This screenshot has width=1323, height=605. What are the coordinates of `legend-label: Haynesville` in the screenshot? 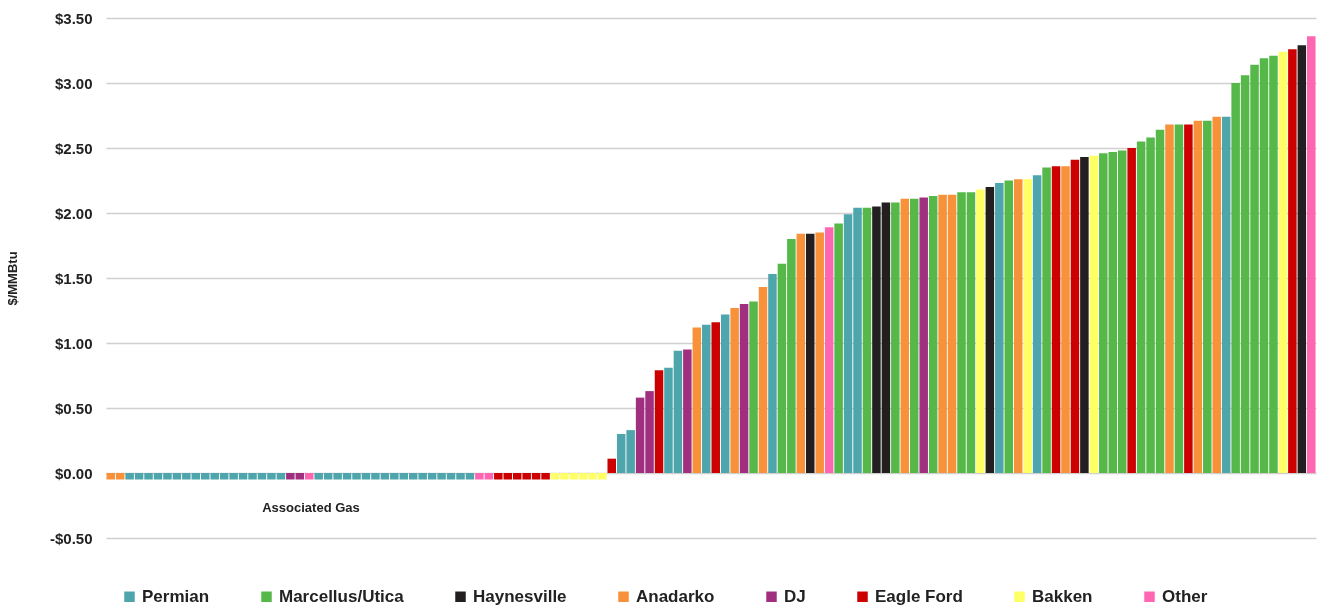 It's located at (520, 595).